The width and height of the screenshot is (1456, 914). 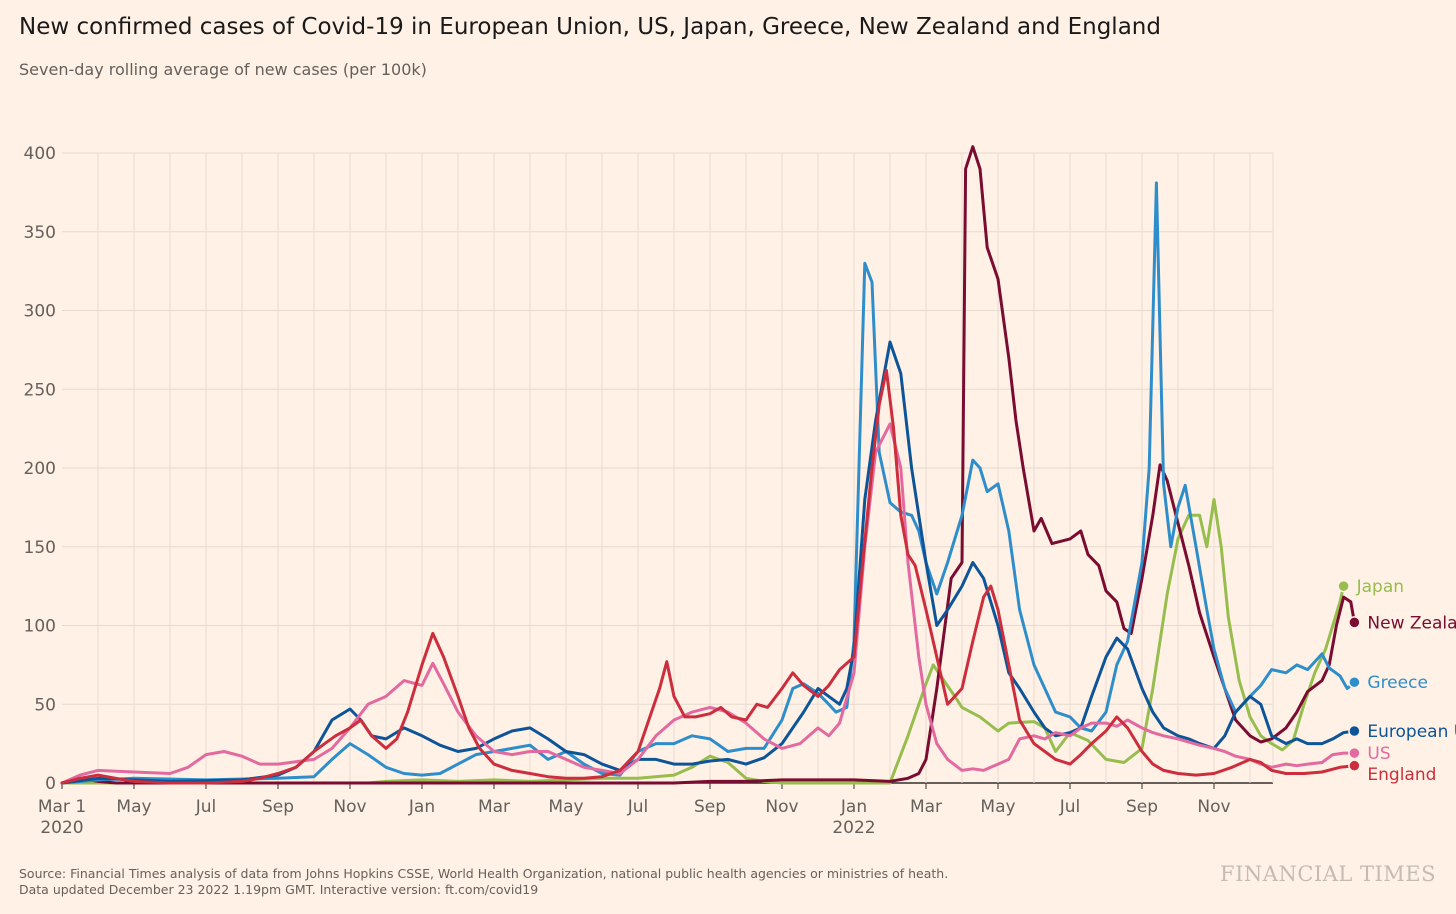 What do you see at coordinates (61, 828) in the screenshot?
I see `x-tick-year-label: 2020` at bounding box center [61, 828].